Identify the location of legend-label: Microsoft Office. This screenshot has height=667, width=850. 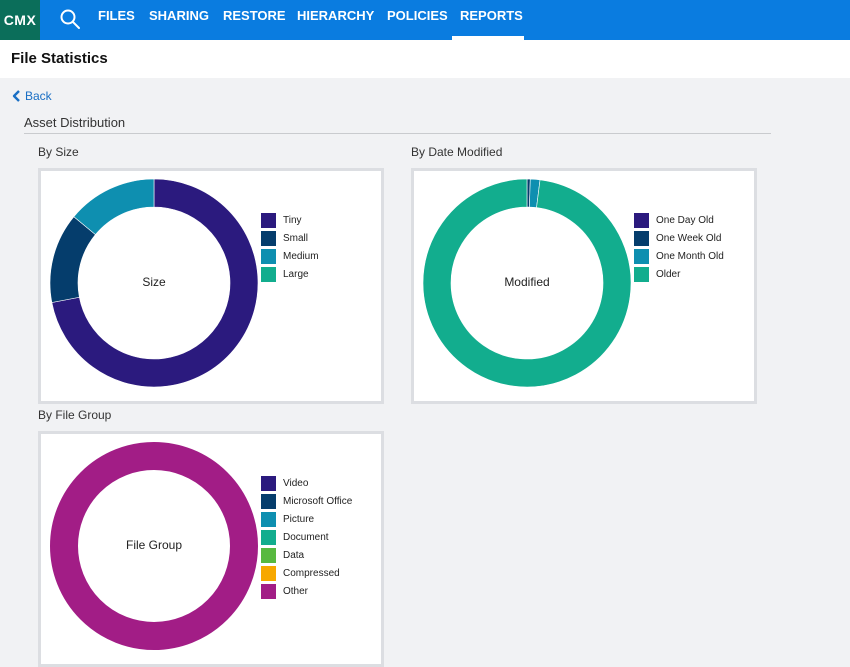
(318, 501).